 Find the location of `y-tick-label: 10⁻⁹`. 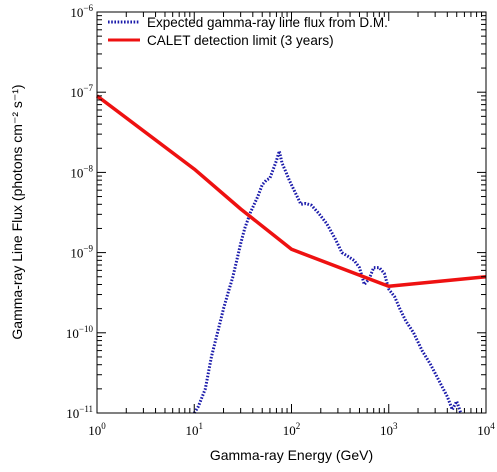

y-tick-label: 10⁻⁹ is located at coordinates (81, 252).